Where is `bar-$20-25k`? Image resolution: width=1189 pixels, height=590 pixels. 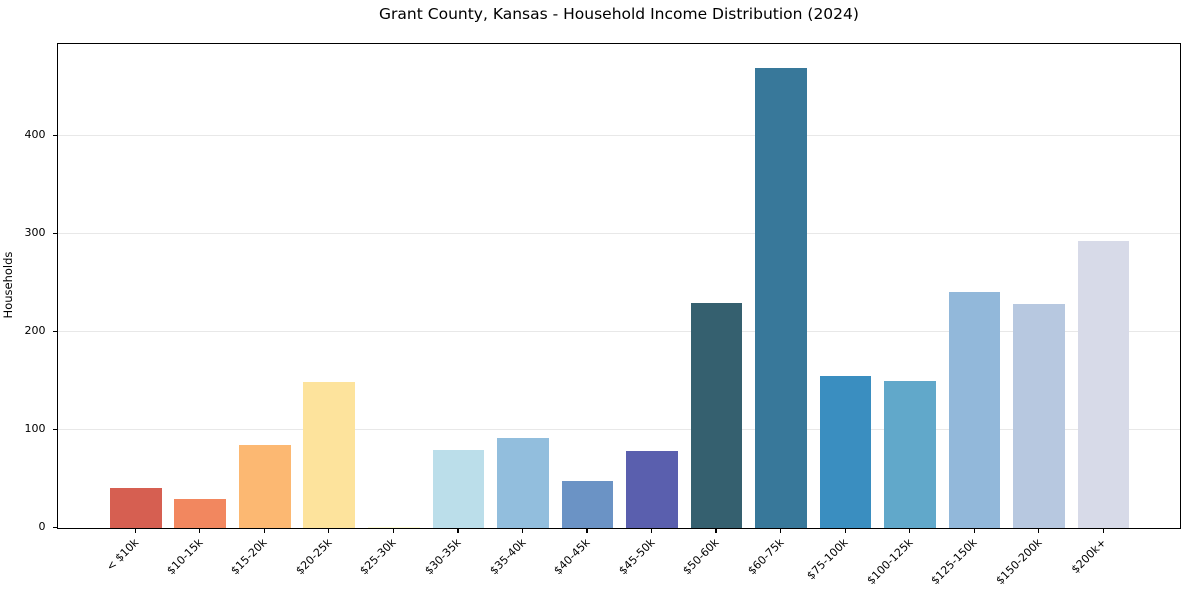 bar-$20-25k is located at coordinates (329, 455).